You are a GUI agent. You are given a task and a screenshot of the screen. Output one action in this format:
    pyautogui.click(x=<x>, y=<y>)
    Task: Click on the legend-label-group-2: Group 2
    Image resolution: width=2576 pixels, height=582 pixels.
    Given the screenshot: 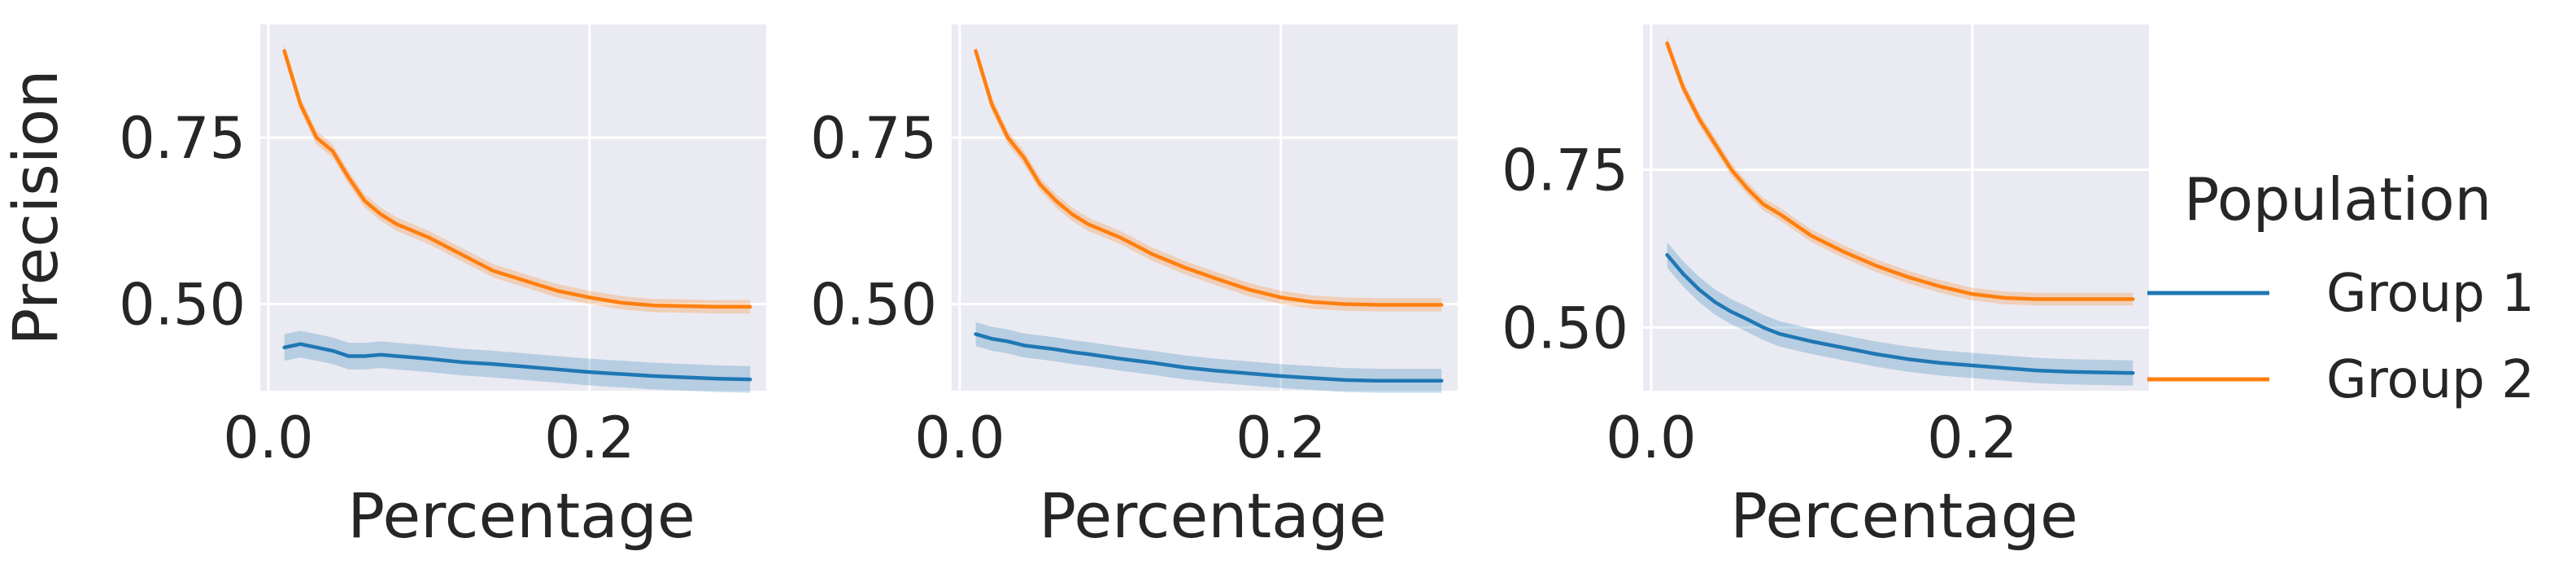 What is the action you would take?
    pyautogui.click(x=2430, y=380)
    